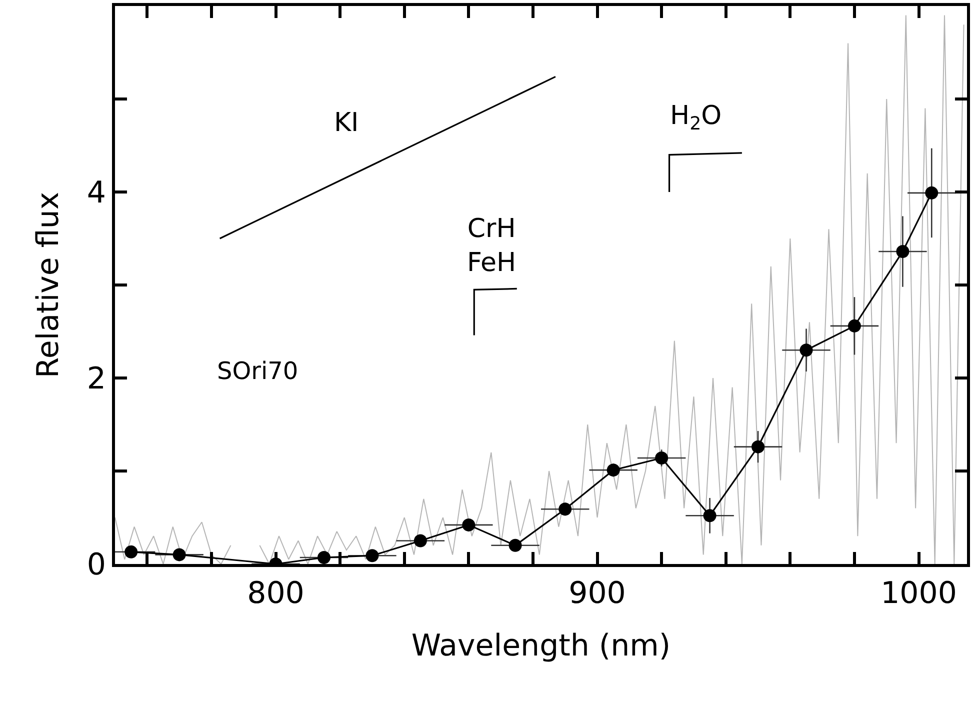 This screenshot has height=703, width=973. What do you see at coordinates (491, 246) in the screenshot?
I see `annotation: CrH FeH` at bounding box center [491, 246].